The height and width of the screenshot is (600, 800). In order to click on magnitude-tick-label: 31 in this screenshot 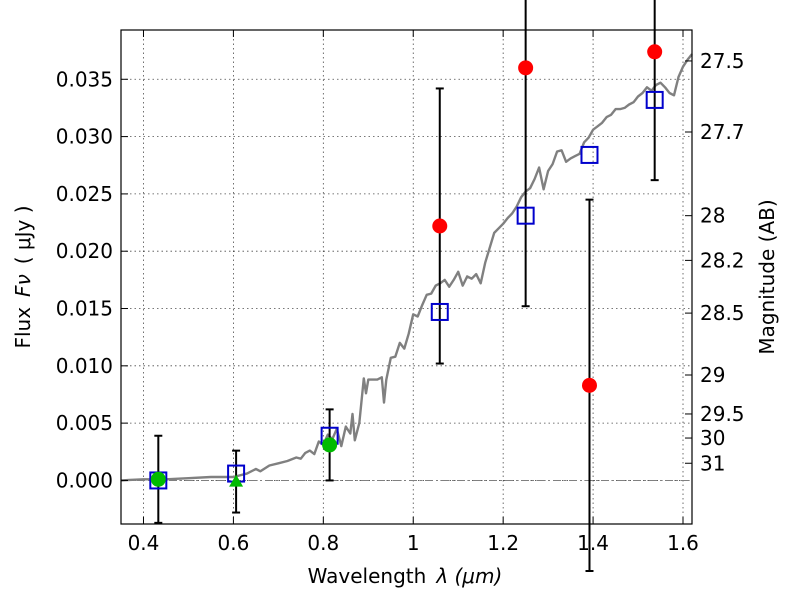, I will do `click(712, 463)`.